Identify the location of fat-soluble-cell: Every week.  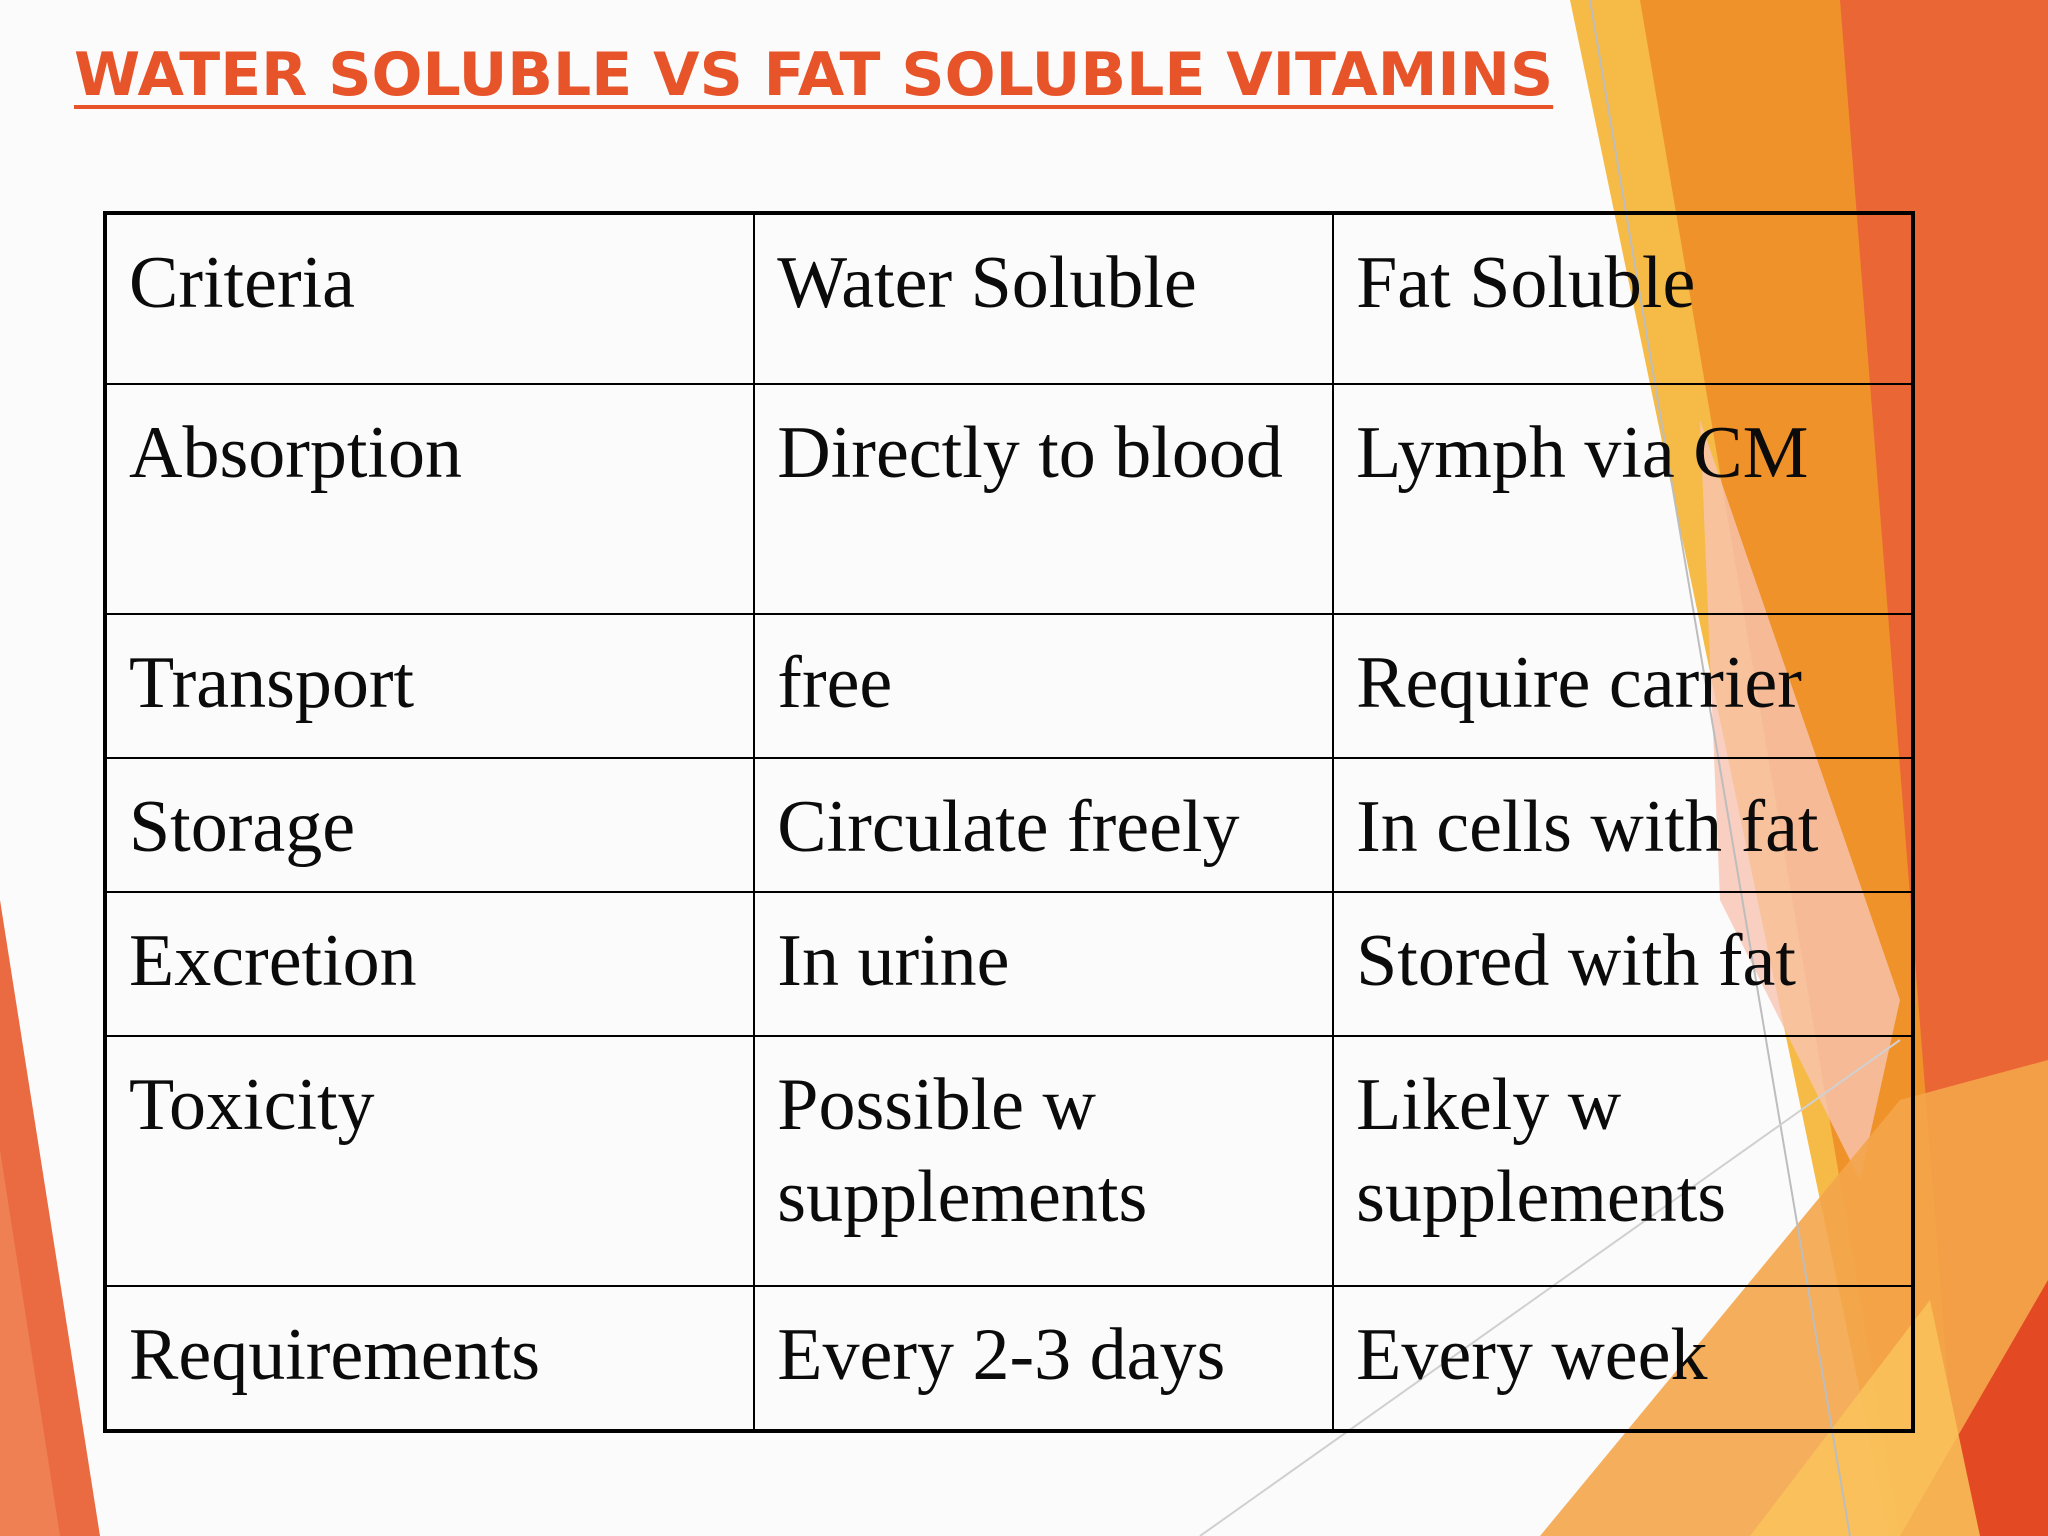
(1623, 1358).